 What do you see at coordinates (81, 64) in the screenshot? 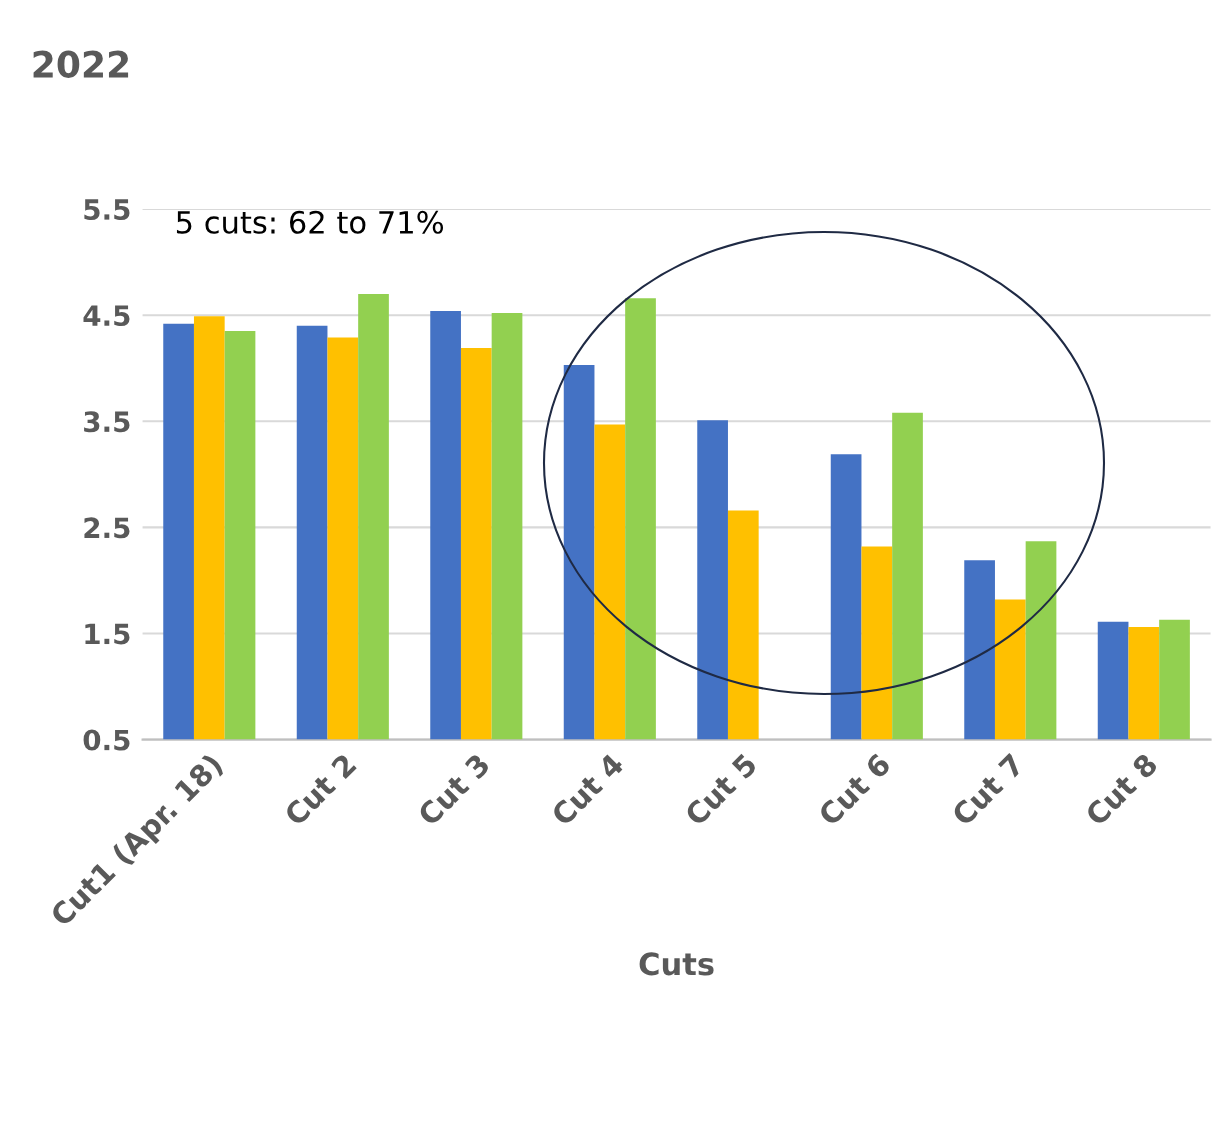
I see `chart-title: 2022` at bounding box center [81, 64].